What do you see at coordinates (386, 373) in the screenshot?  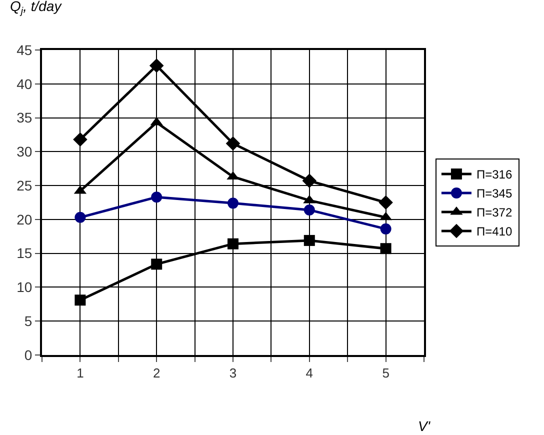 I see `x-tick-label: 5` at bounding box center [386, 373].